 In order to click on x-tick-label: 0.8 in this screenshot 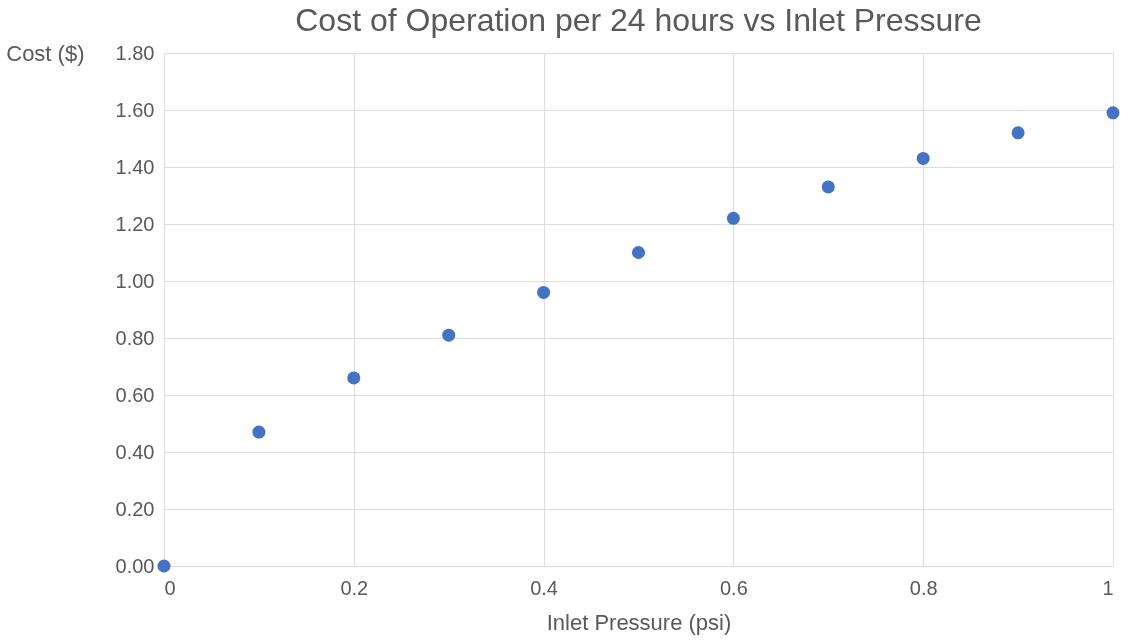, I will do `click(923, 587)`.